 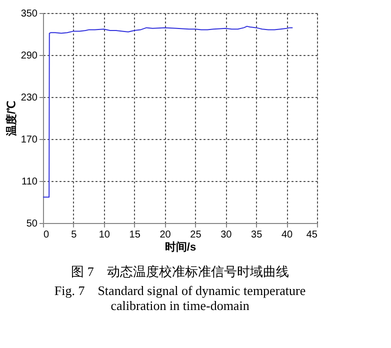 I want to click on x-tick-label: 45, so click(x=312, y=235).